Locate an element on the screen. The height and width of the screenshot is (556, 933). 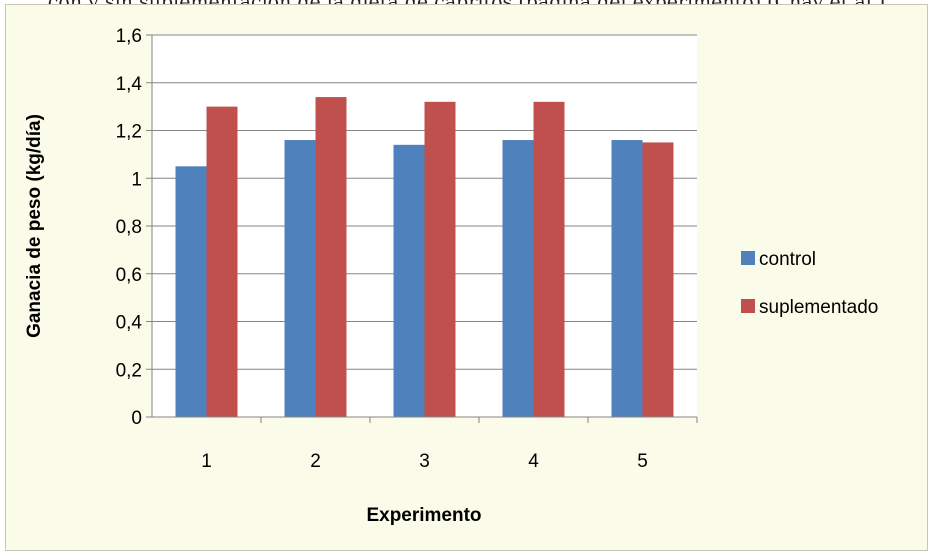
x-tick-label: 2 is located at coordinates (315, 461).